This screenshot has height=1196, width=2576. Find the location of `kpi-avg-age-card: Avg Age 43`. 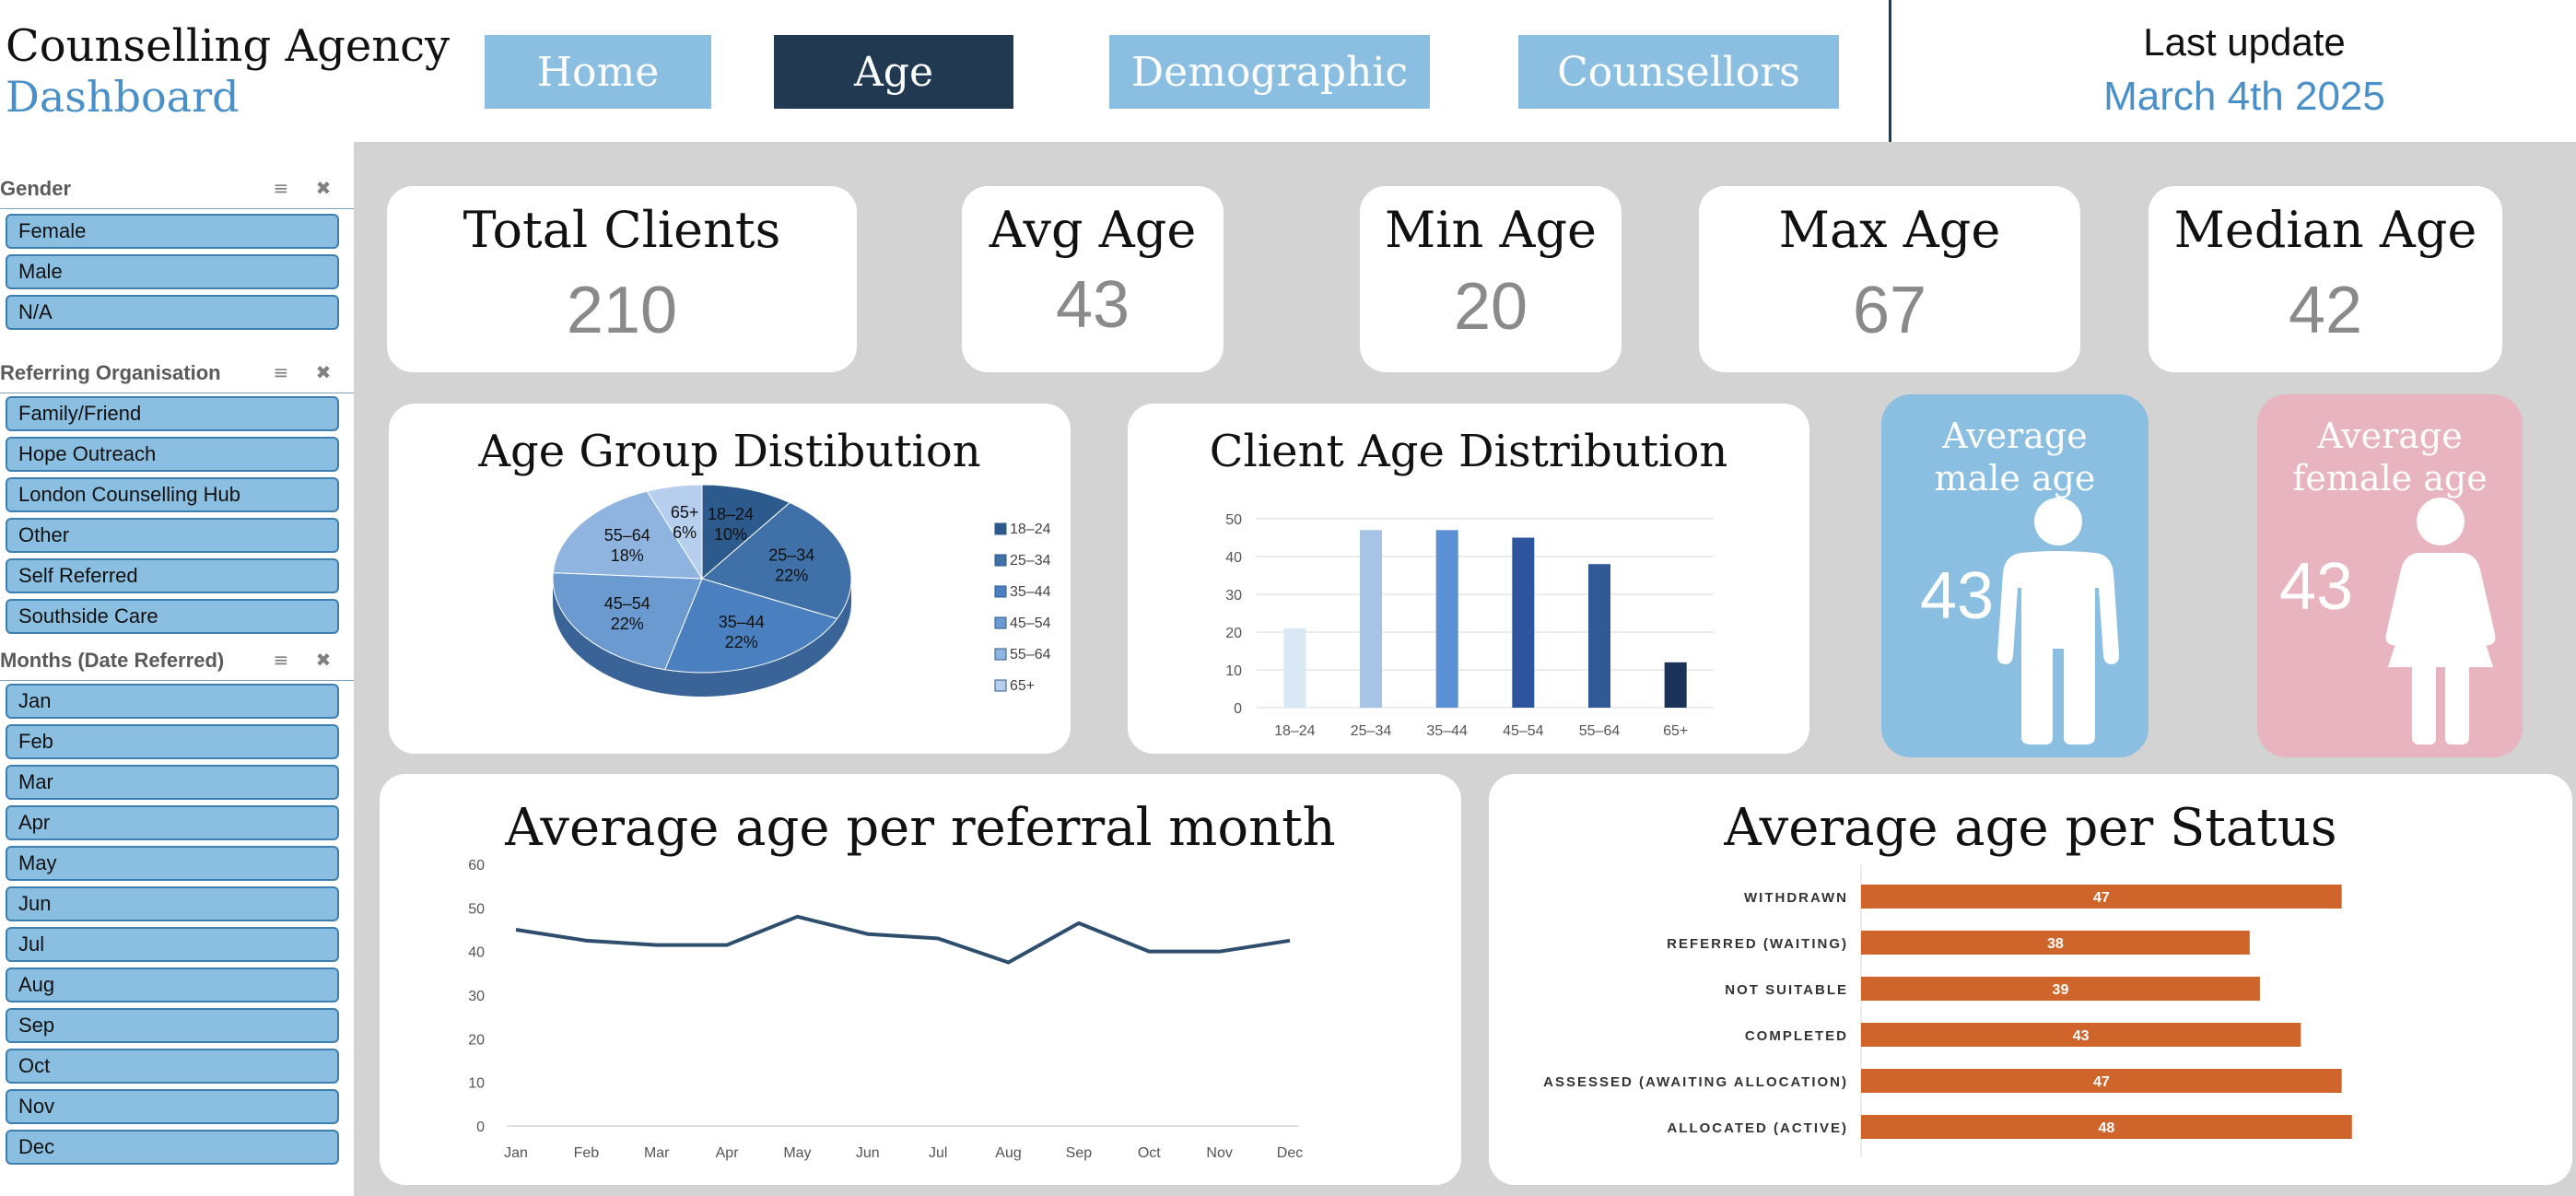

kpi-avg-age-card: Avg Age 43 is located at coordinates (1093, 279).